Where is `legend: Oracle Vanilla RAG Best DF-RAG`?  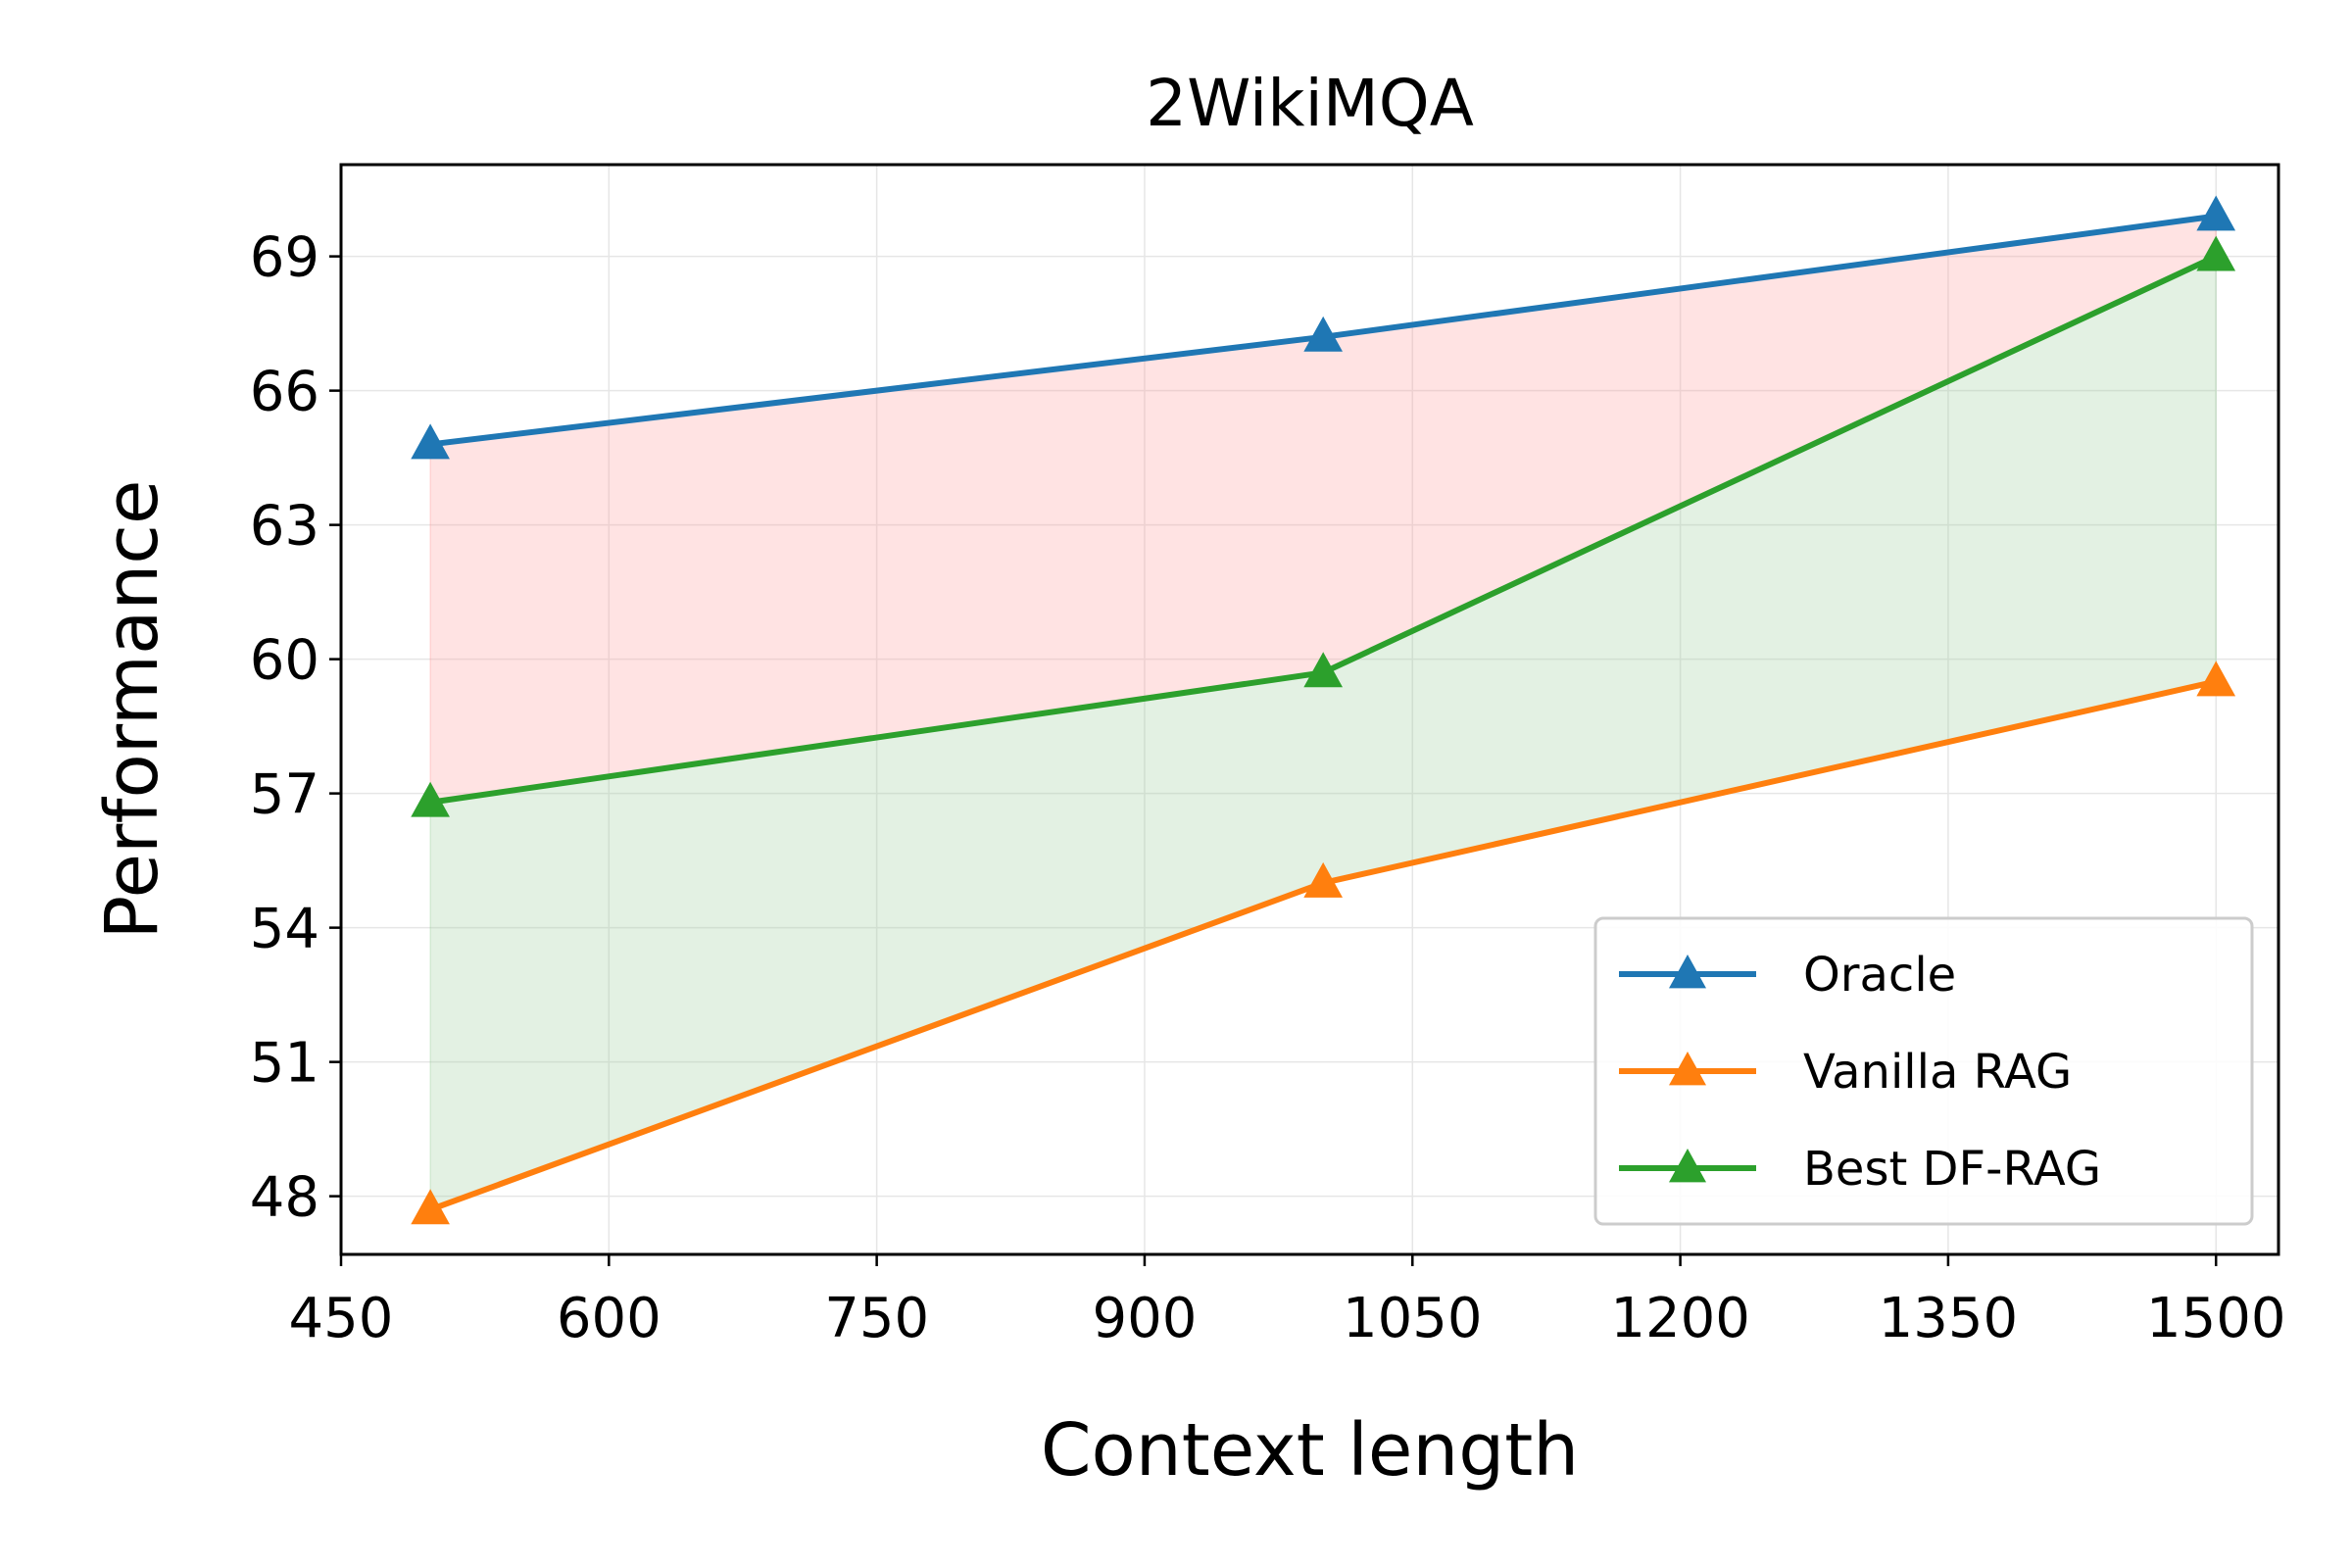
legend: Oracle Vanilla RAG Best DF-RAG is located at coordinates (1923, 1071).